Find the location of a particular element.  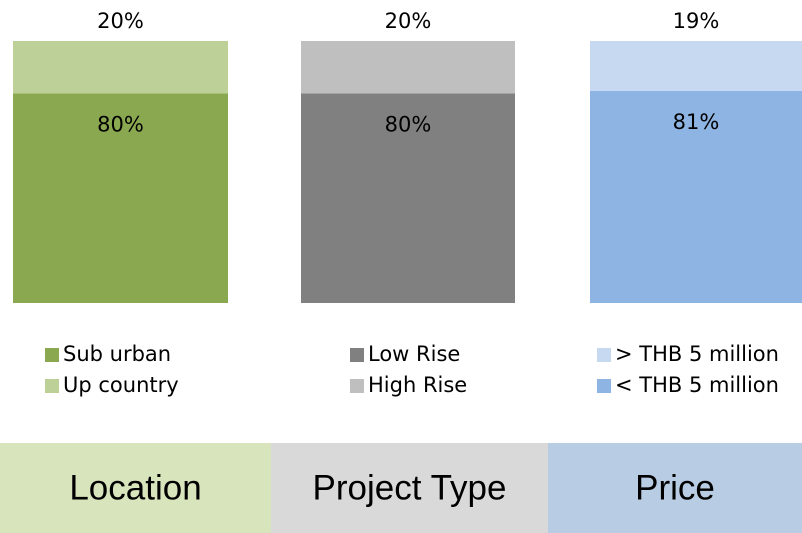

legend-label: High Rise is located at coordinates (417, 385).